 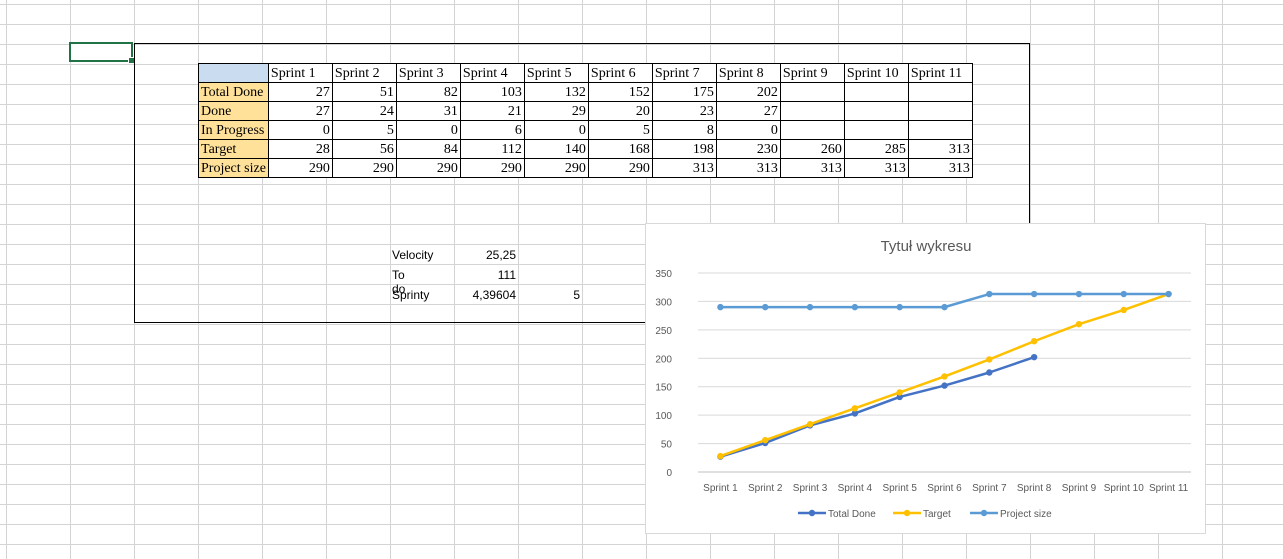 I want to click on metric-value: 4,39604, so click(x=494, y=295).